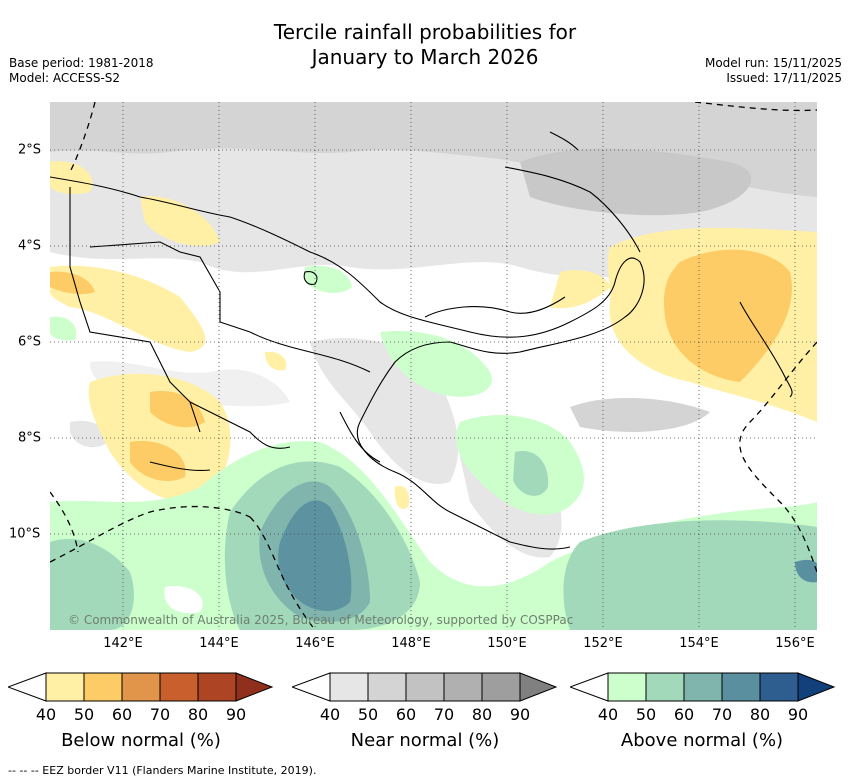 This screenshot has height=781, width=850. I want to click on colorbar-near-normal: 40 50 60 70 80 90 Near normal (%), so click(424, 711).